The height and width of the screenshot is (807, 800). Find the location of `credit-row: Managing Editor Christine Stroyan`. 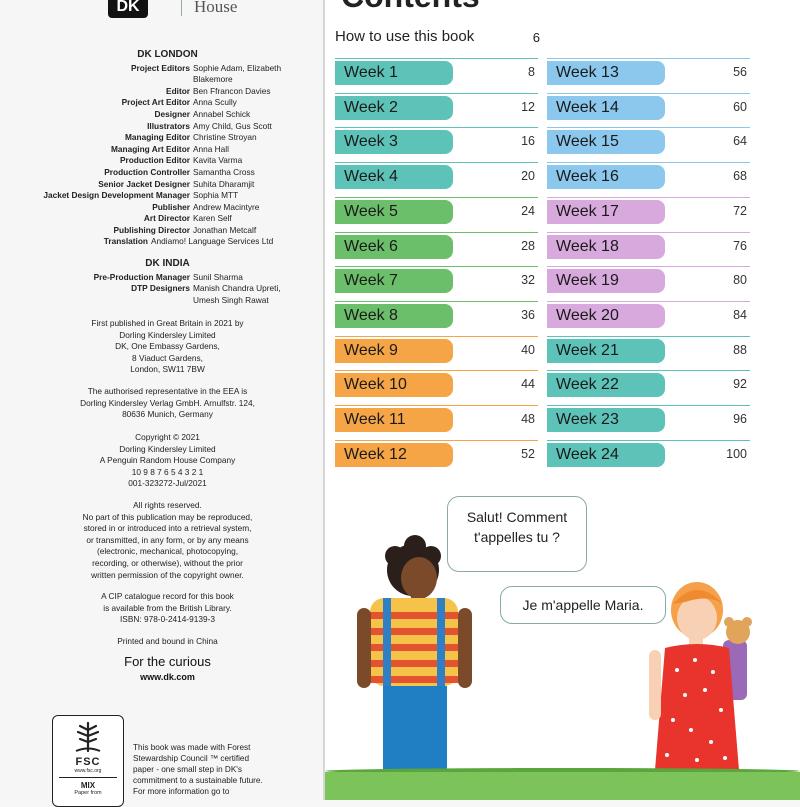

credit-row: Managing Editor Christine Stroyan is located at coordinates (167, 138).